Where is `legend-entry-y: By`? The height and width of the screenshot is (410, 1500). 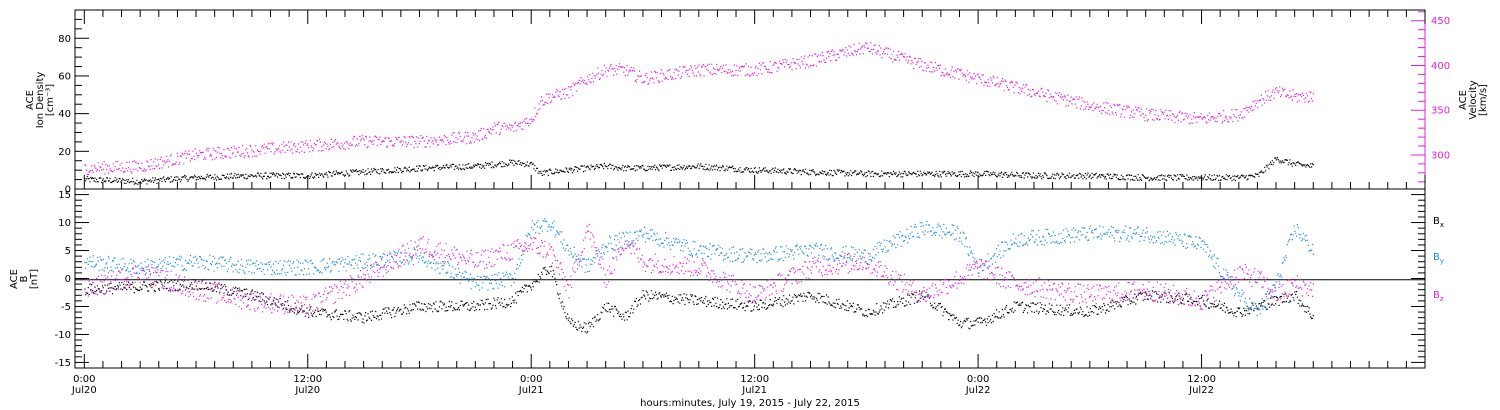 legend-entry-y: By is located at coordinates (1438, 258).